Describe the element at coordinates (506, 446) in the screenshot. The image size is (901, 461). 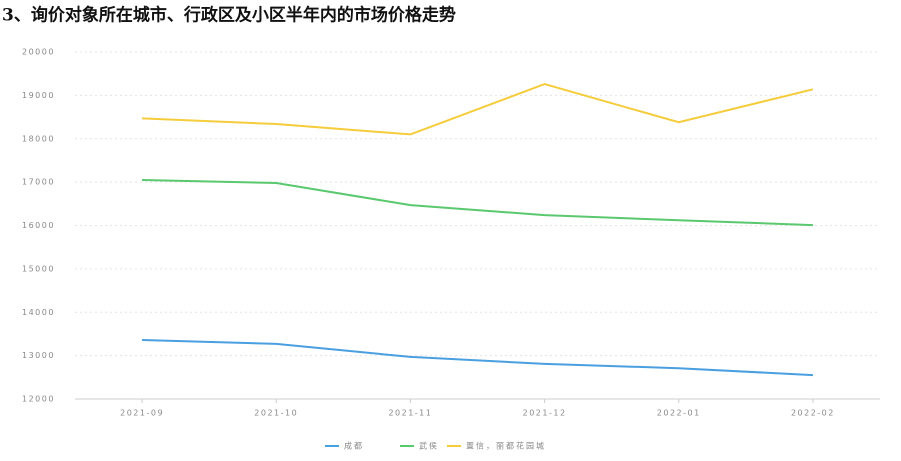
I see `legend-label: 置信，丽都花园城` at that location.